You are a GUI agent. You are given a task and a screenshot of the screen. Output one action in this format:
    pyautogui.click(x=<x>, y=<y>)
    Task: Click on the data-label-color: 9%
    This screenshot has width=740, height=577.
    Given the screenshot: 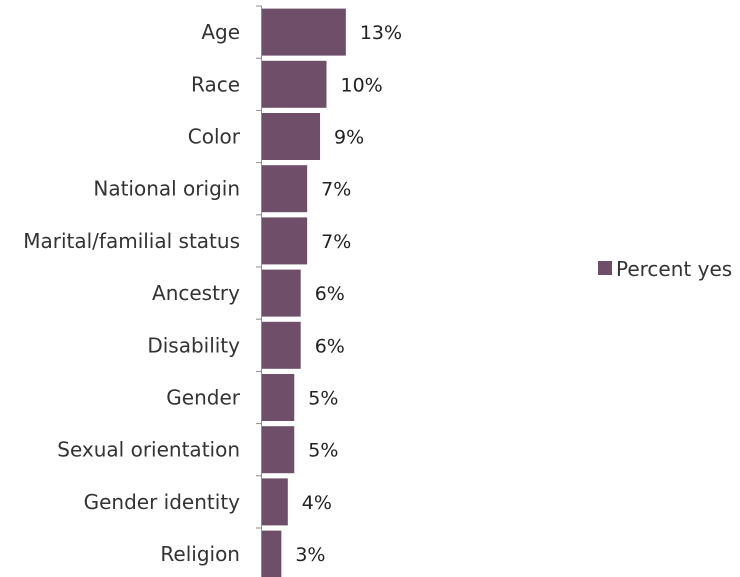 What is the action you would take?
    pyautogui.click(x=349, y=138)
    